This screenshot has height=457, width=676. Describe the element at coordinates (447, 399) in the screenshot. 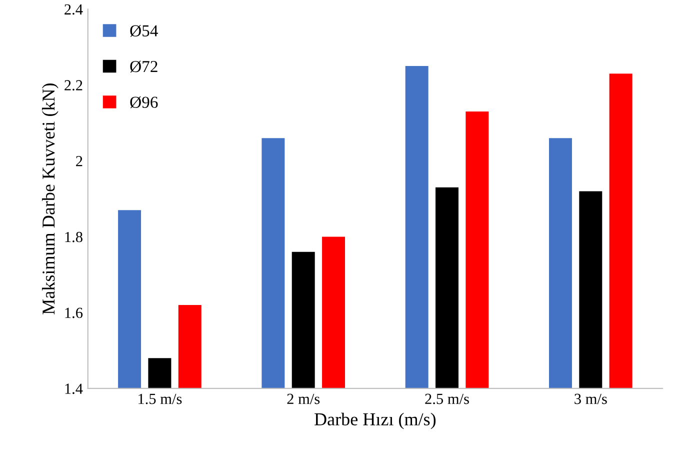

I see `x-tick-label: 2.5 m/s` at that location.